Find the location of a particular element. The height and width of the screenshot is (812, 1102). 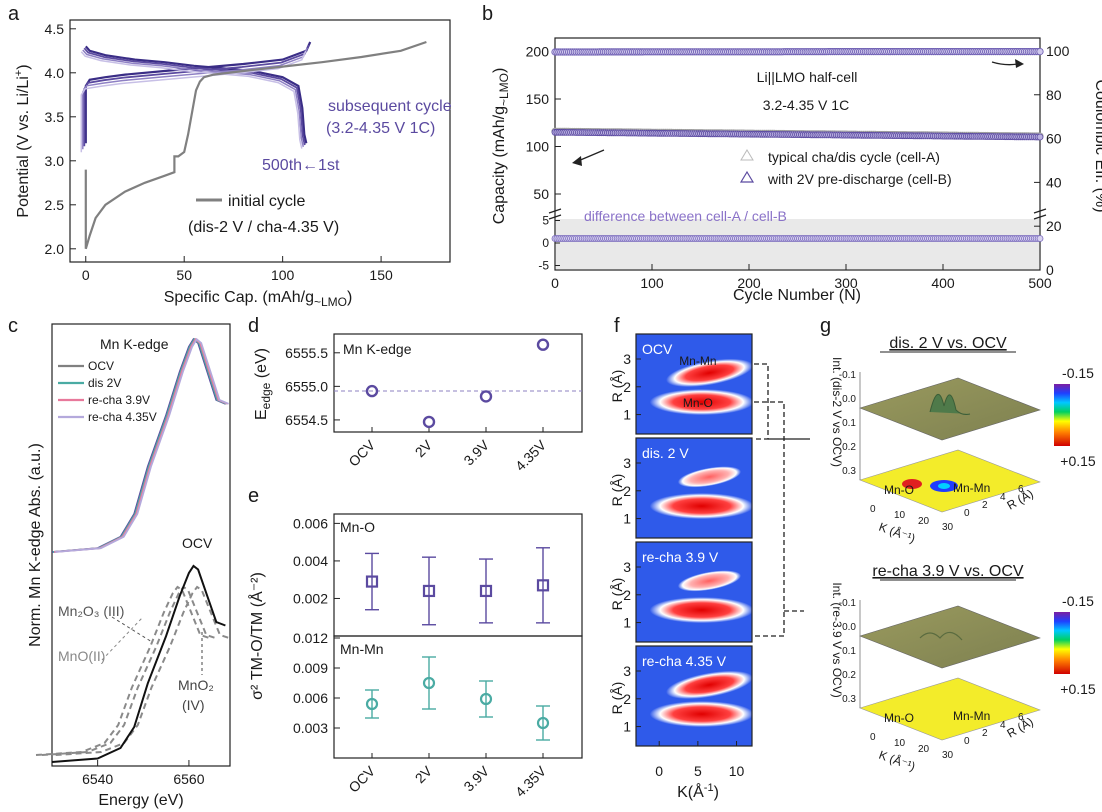

e-ytick-label: 0.002 is located at coordinates (310, 598).